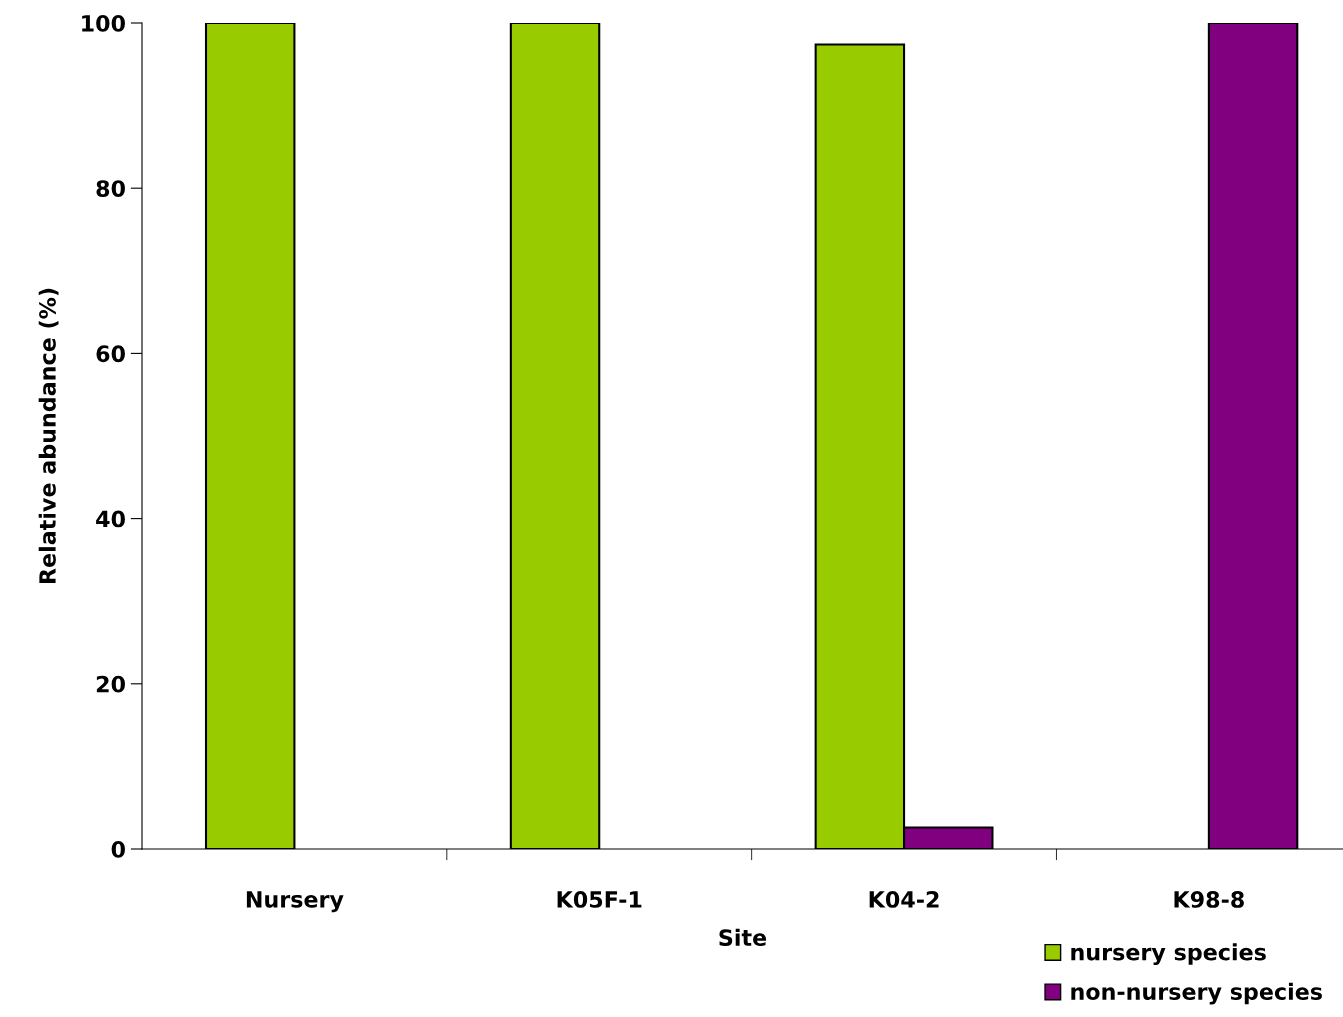  I want to click on y-tick-label: 40, so click(110, 519).